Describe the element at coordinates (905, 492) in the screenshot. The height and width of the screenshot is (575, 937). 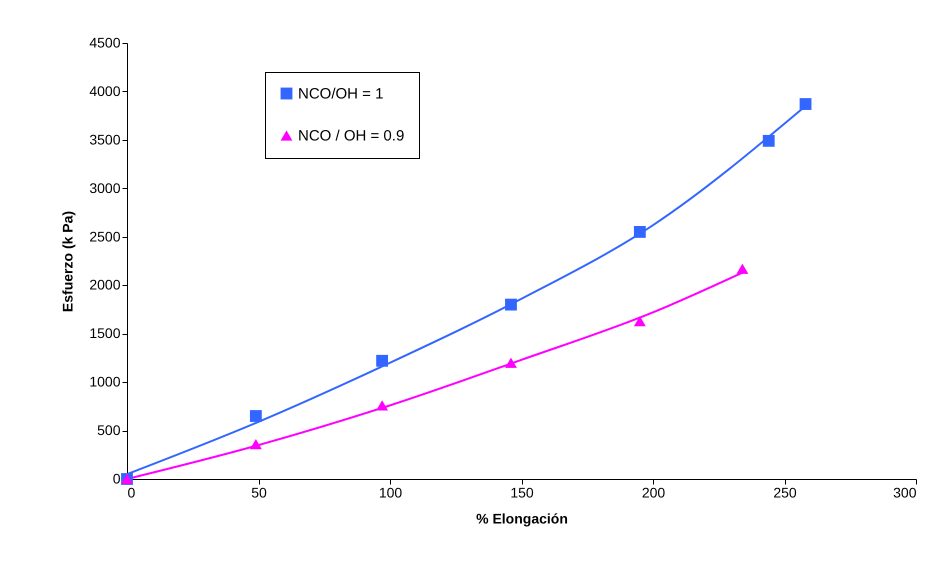
I see `x-tick-label: 300` at that location.